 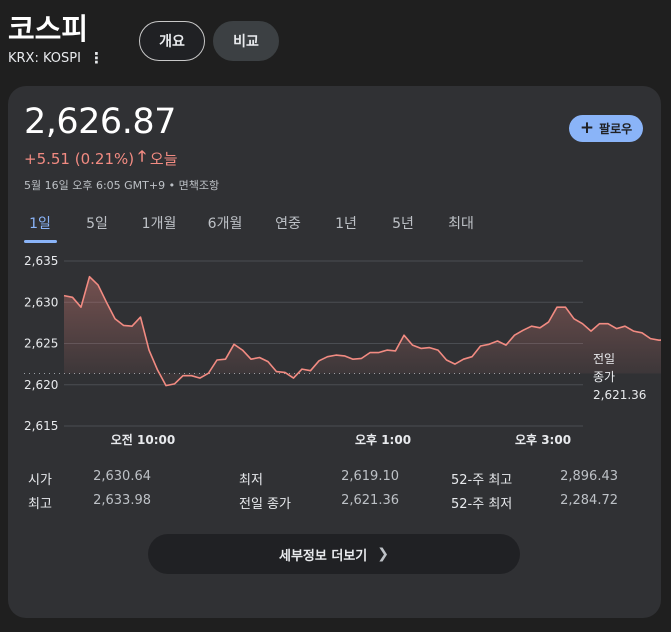 I want to click on page-title: 코스피, so click(x=48, y=29).